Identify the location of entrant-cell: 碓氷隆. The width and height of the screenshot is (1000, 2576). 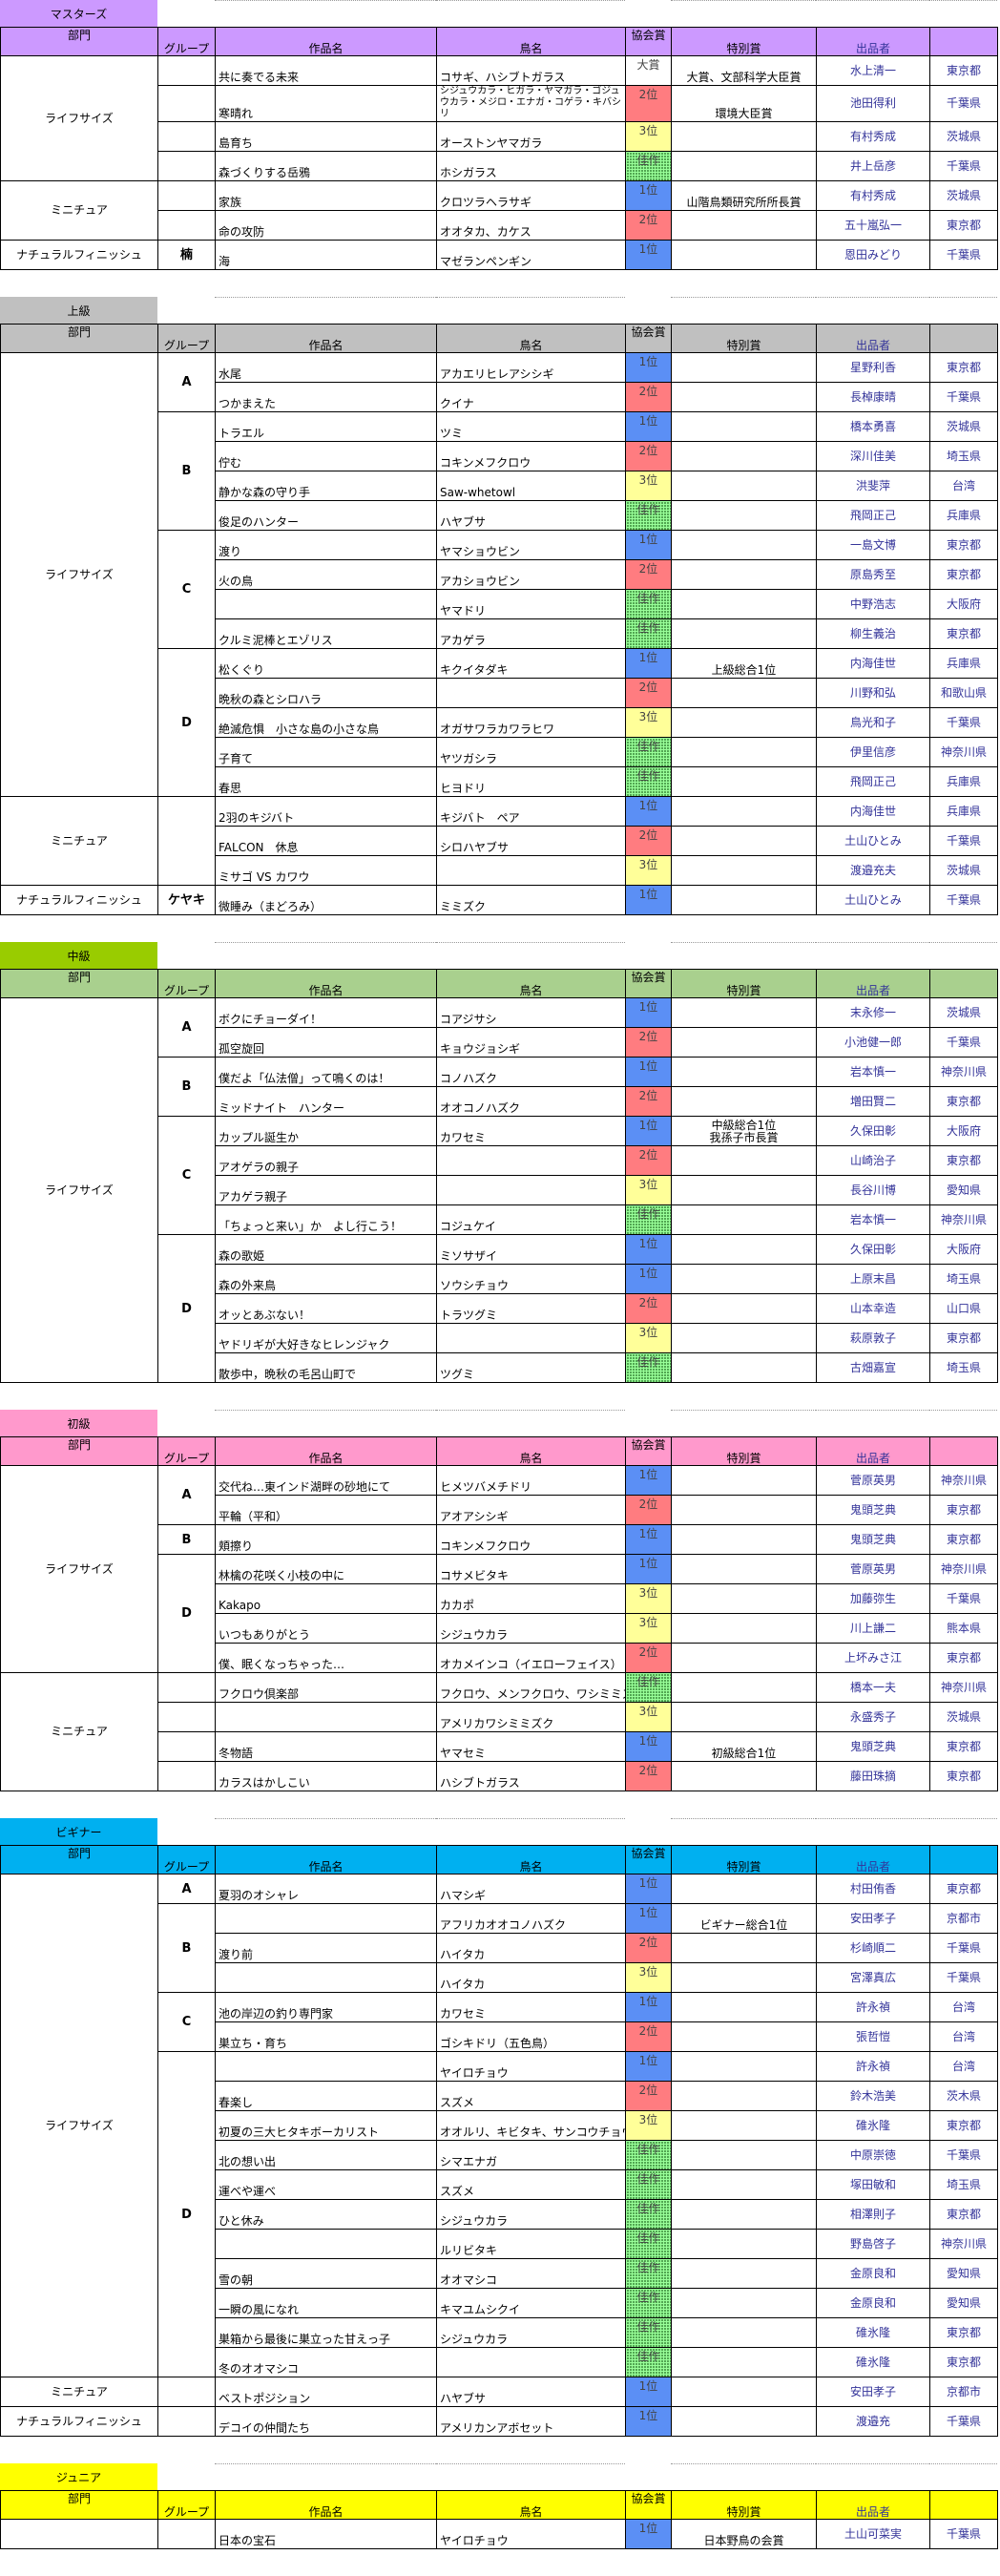
(873, 2362).